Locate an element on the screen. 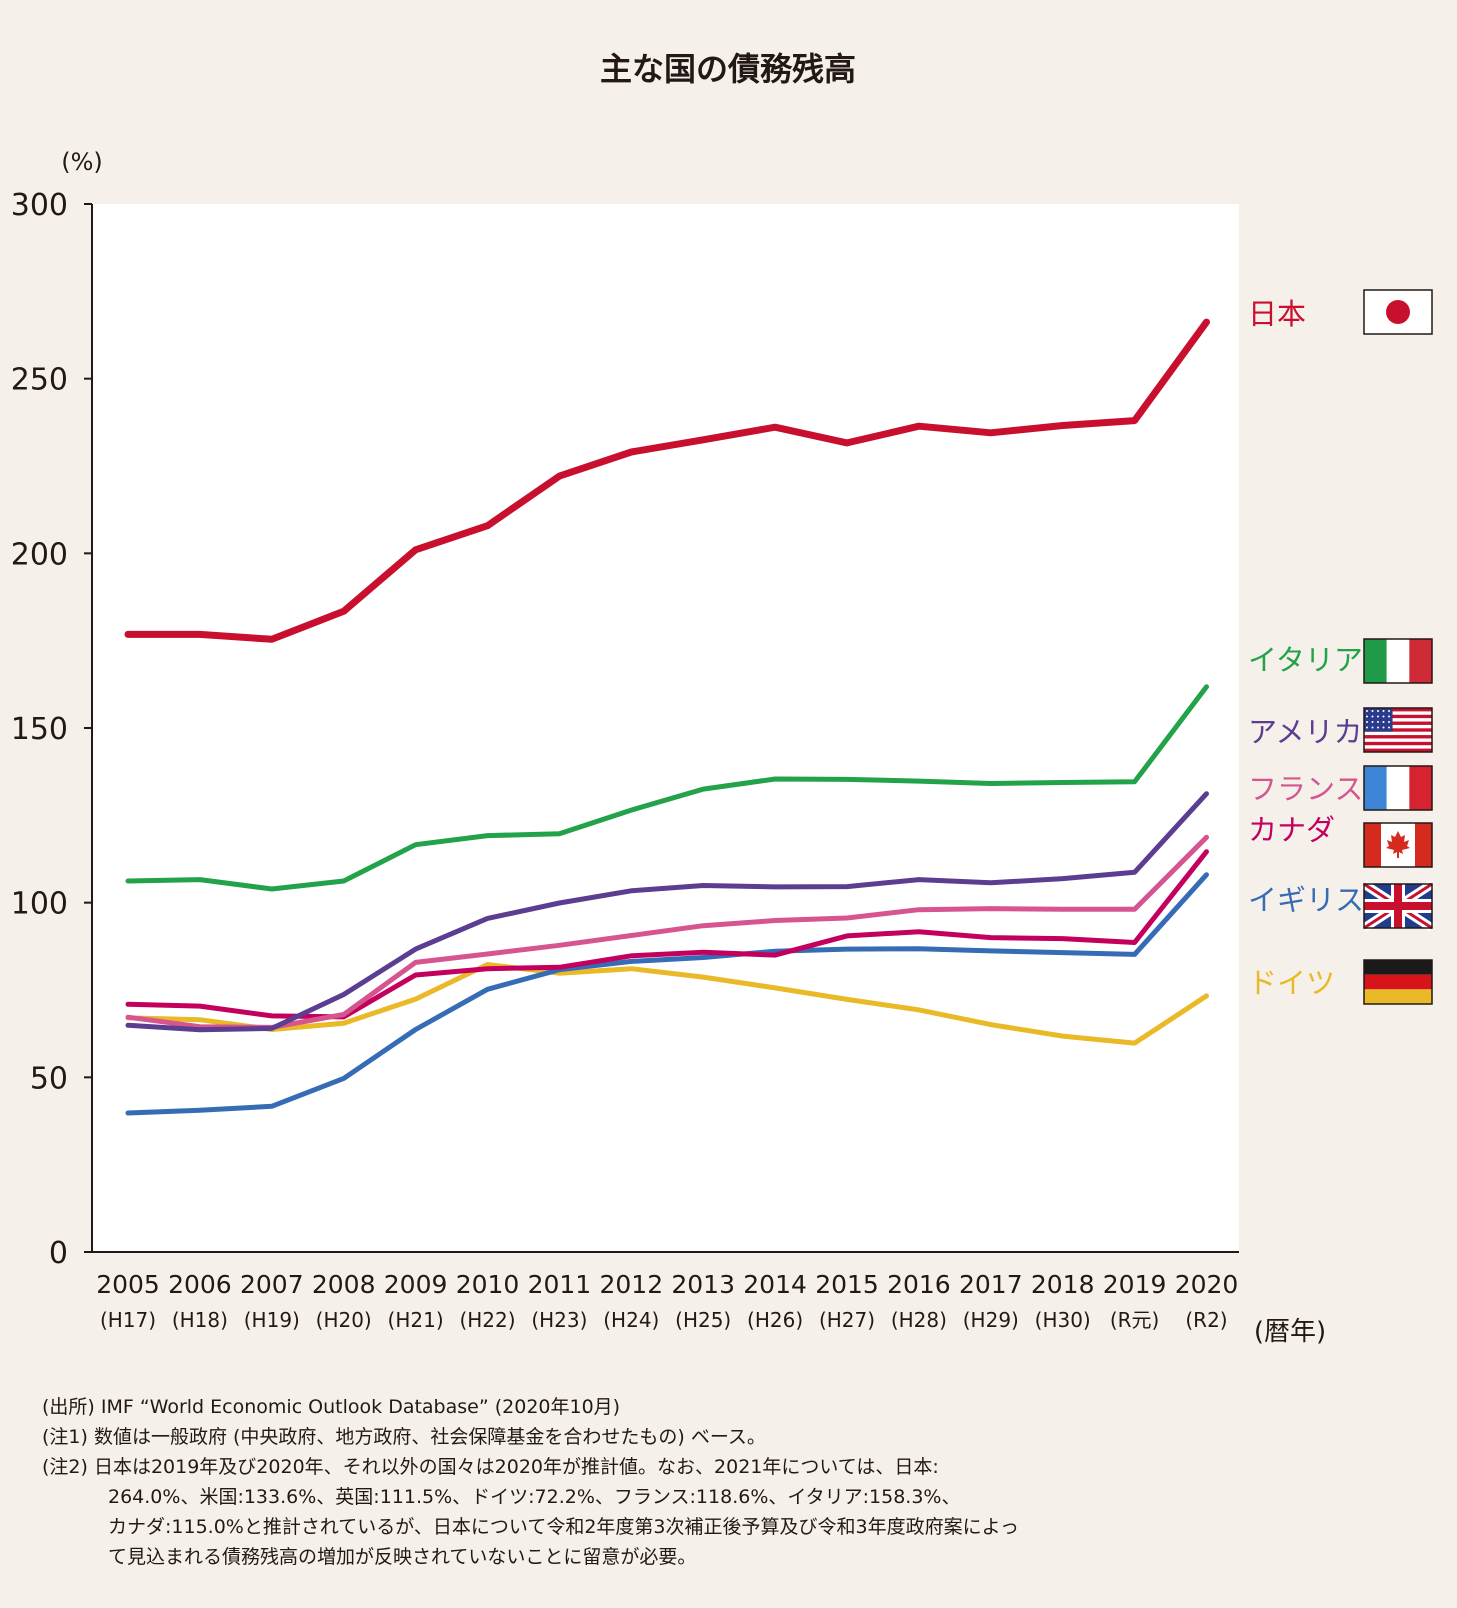 This screenshot has height=1608, width=1457. y-tick-label: 150 is located at coordinates (39, 729).